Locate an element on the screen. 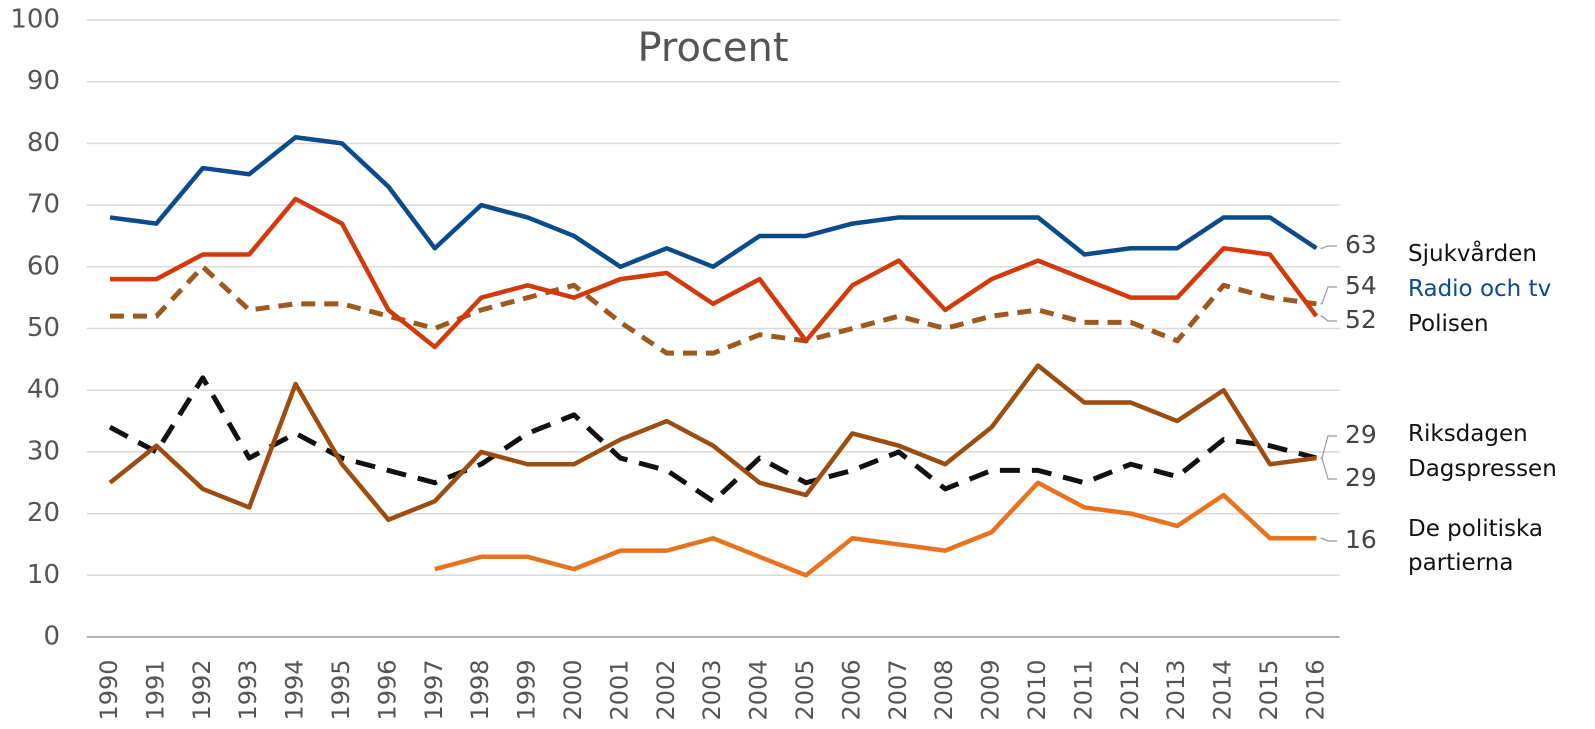 The width and height of the screenshot is (1595, 729). value-label: 54 is located at coordinates (1361, 285).